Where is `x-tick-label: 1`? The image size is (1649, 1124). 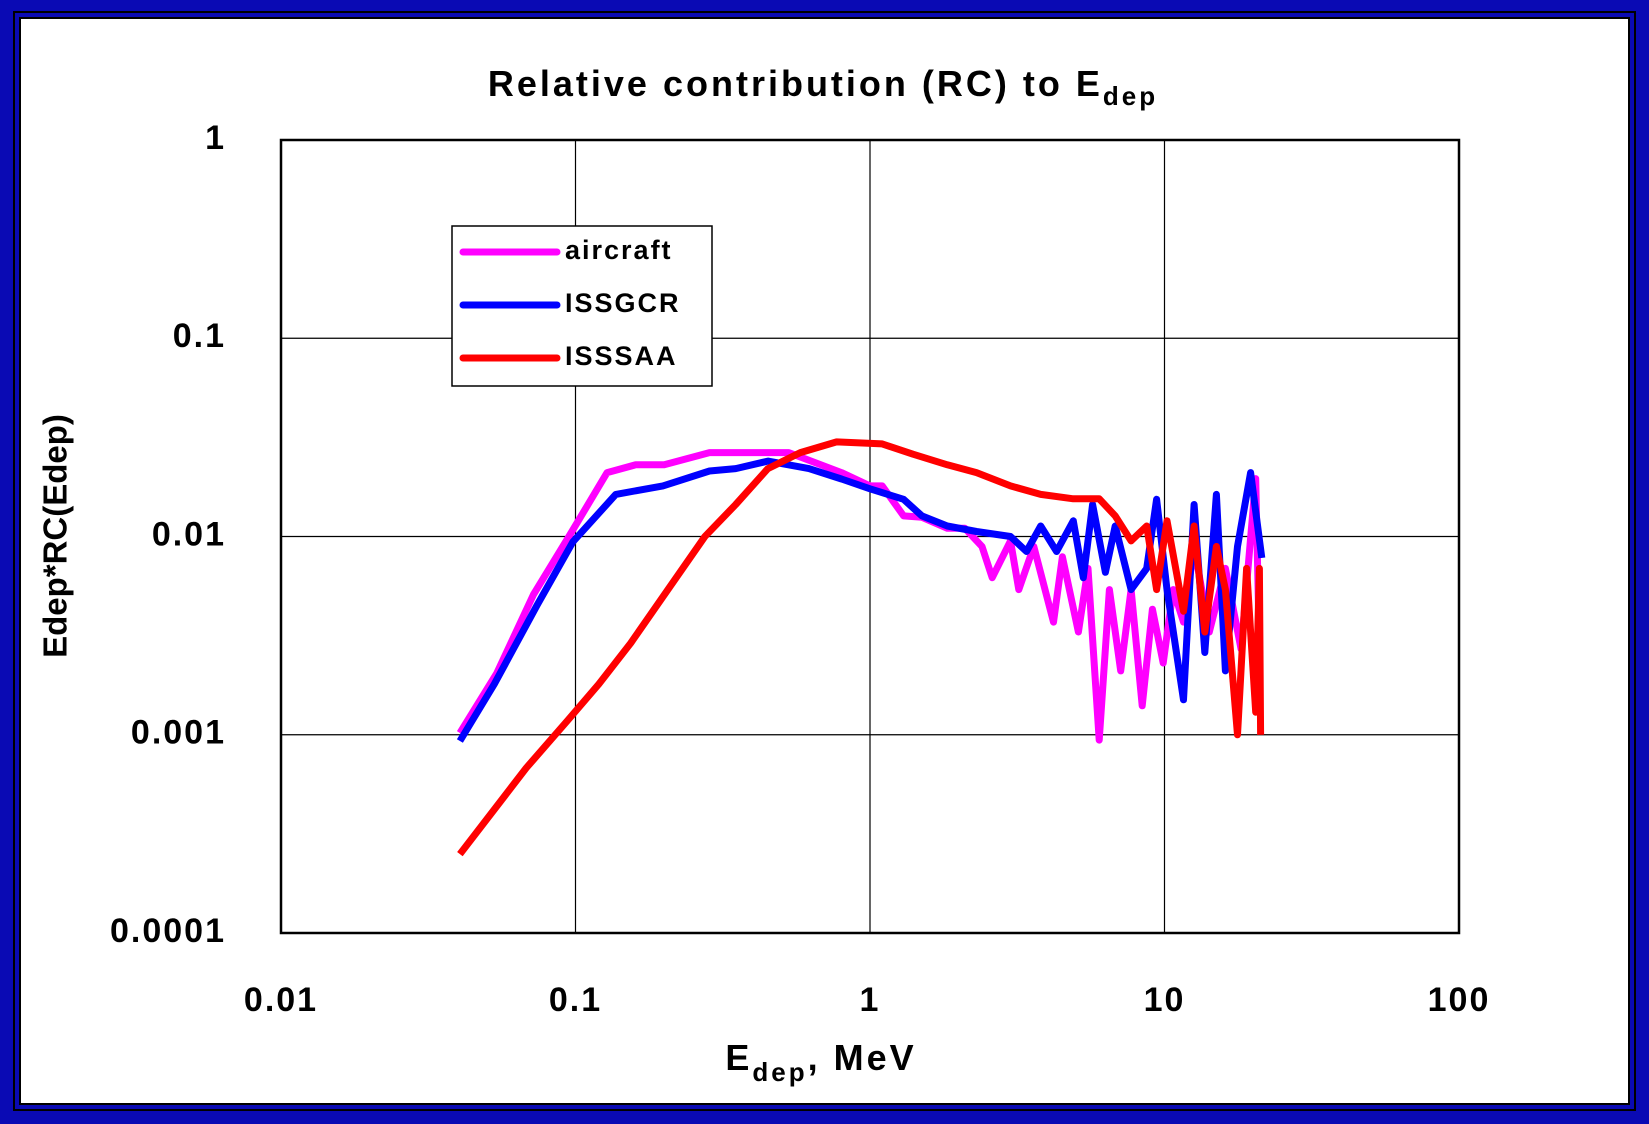 x-tick-label: 1 is located at coordinates (870, 1000).